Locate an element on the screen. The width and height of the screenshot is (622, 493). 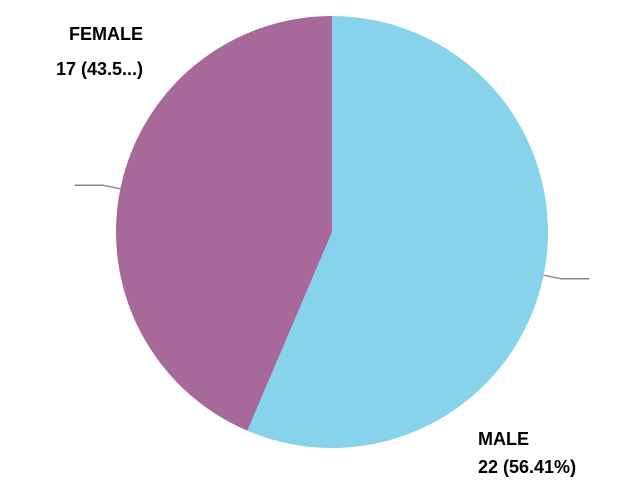
slice-label-female-name: FEMALE is located at coordinates (106, 34).